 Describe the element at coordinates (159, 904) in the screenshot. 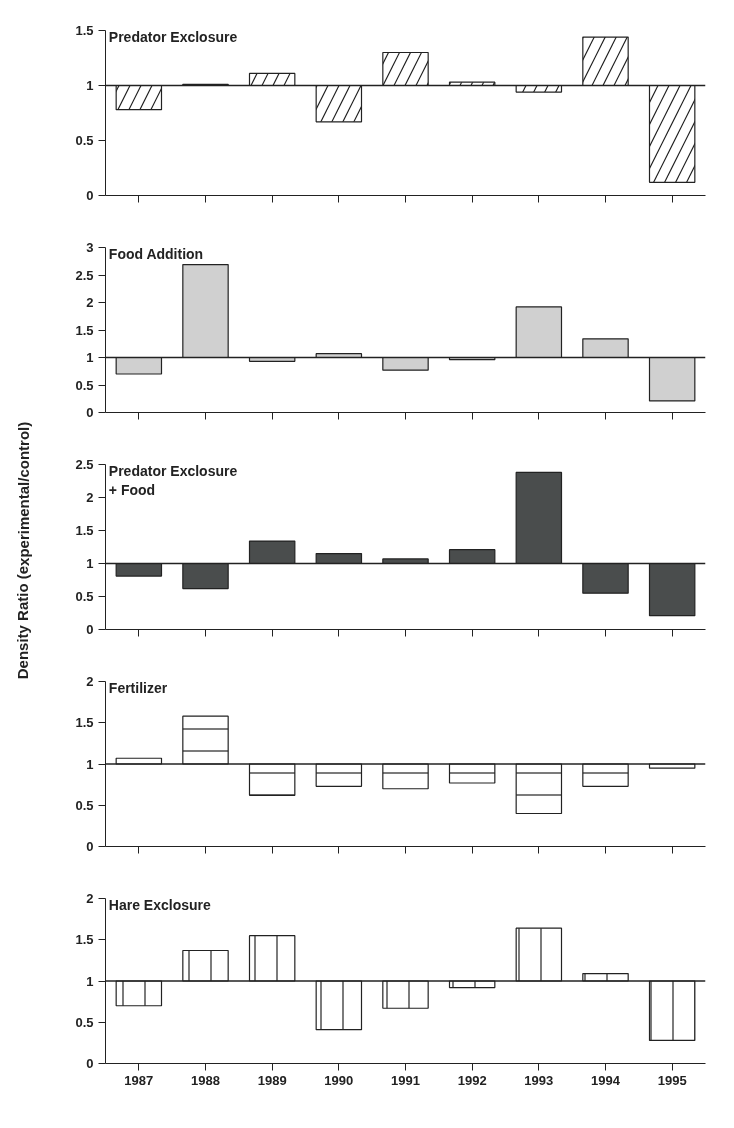

I see `chart-title: Hare Exclosure` at that location.